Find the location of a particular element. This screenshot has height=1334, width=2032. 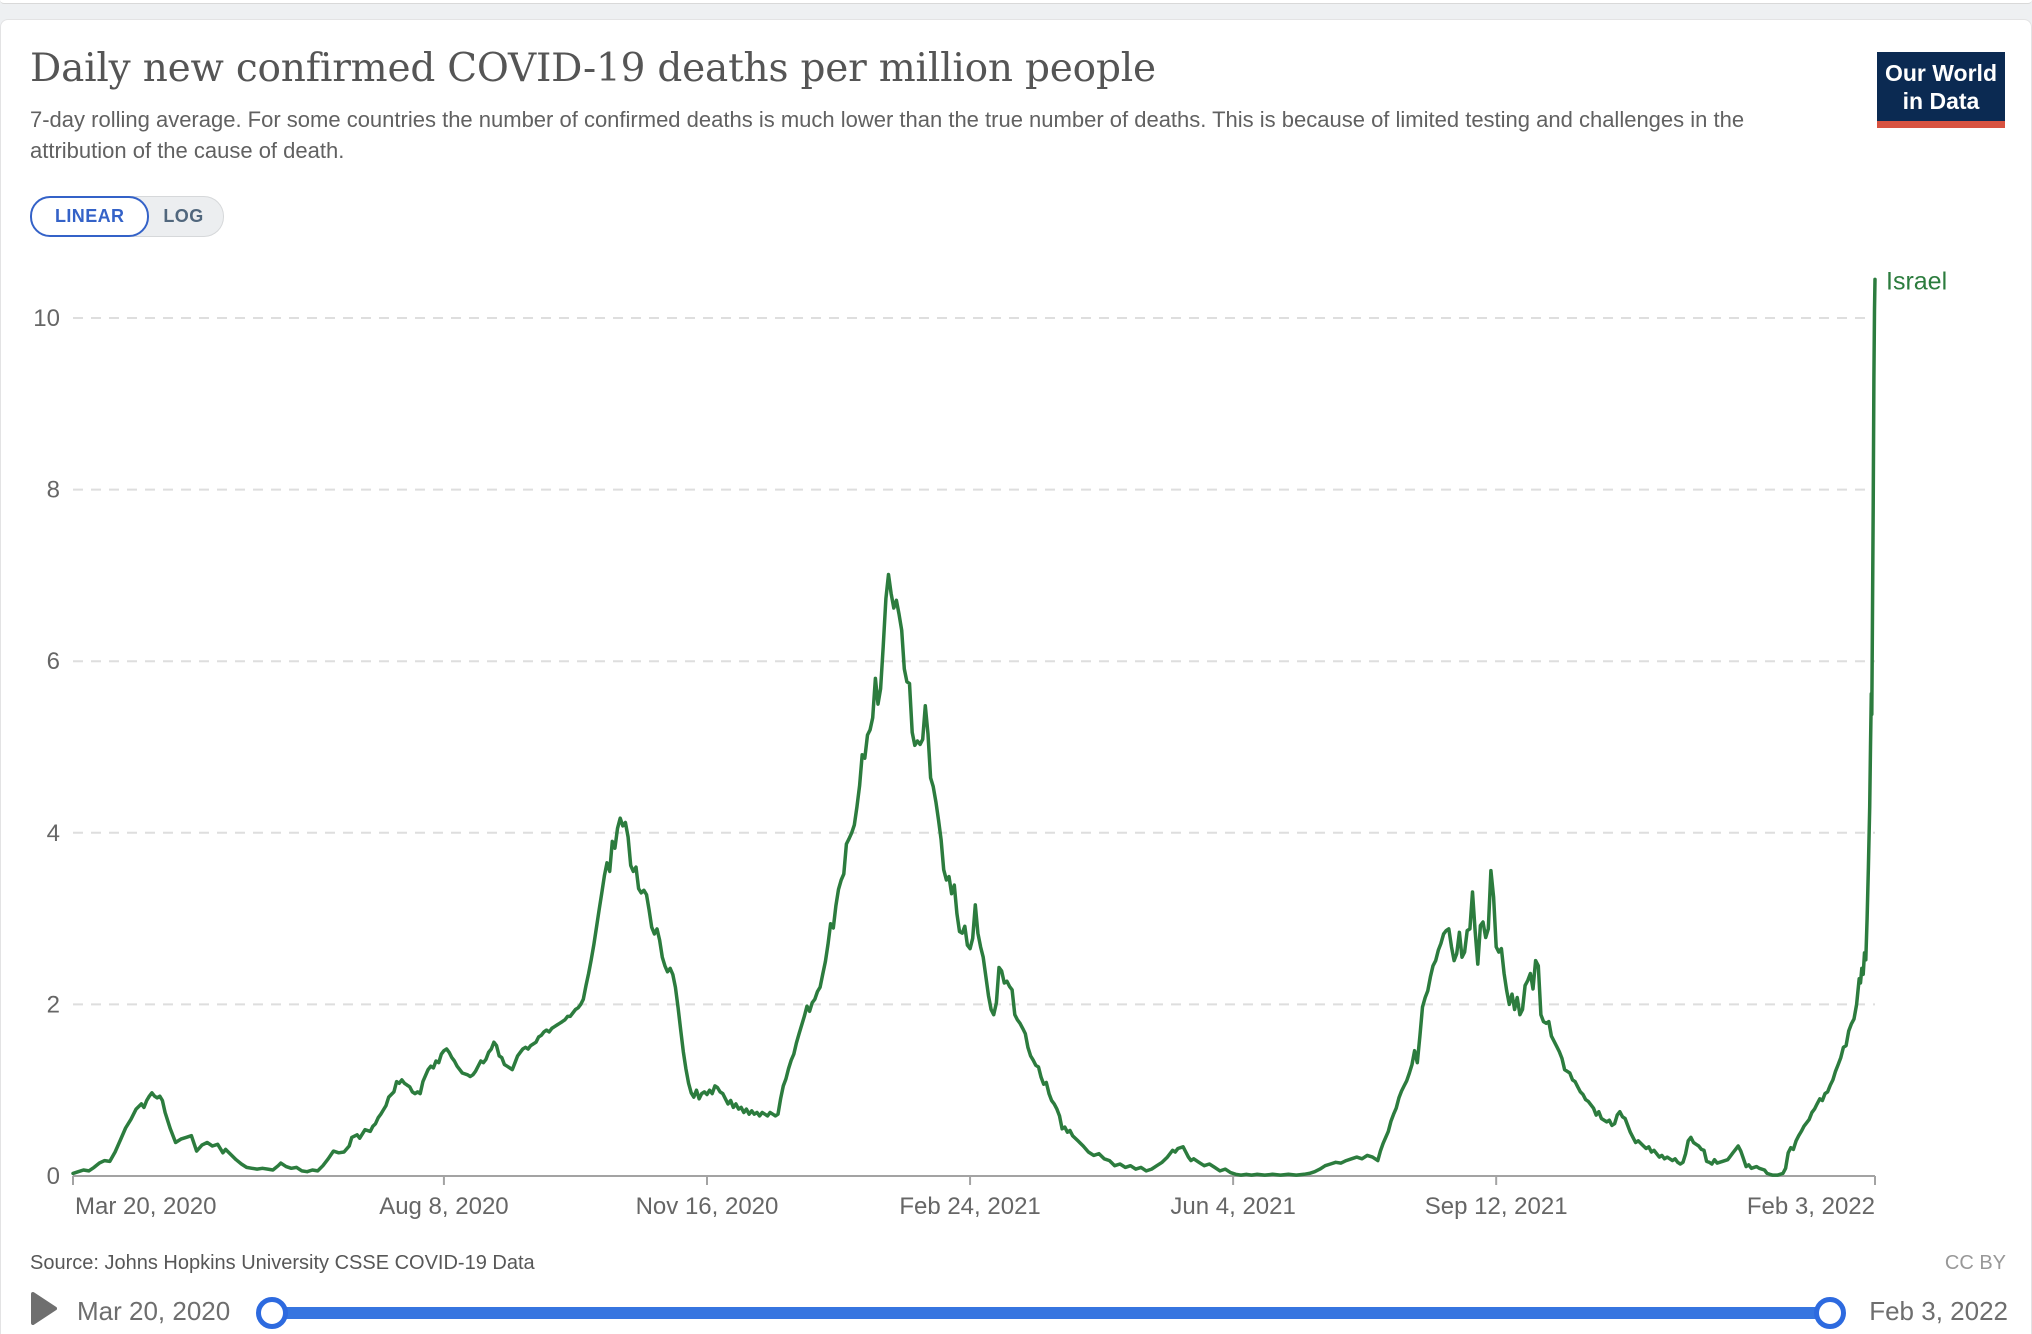

play-icon is located at coordinates (44, 1308).